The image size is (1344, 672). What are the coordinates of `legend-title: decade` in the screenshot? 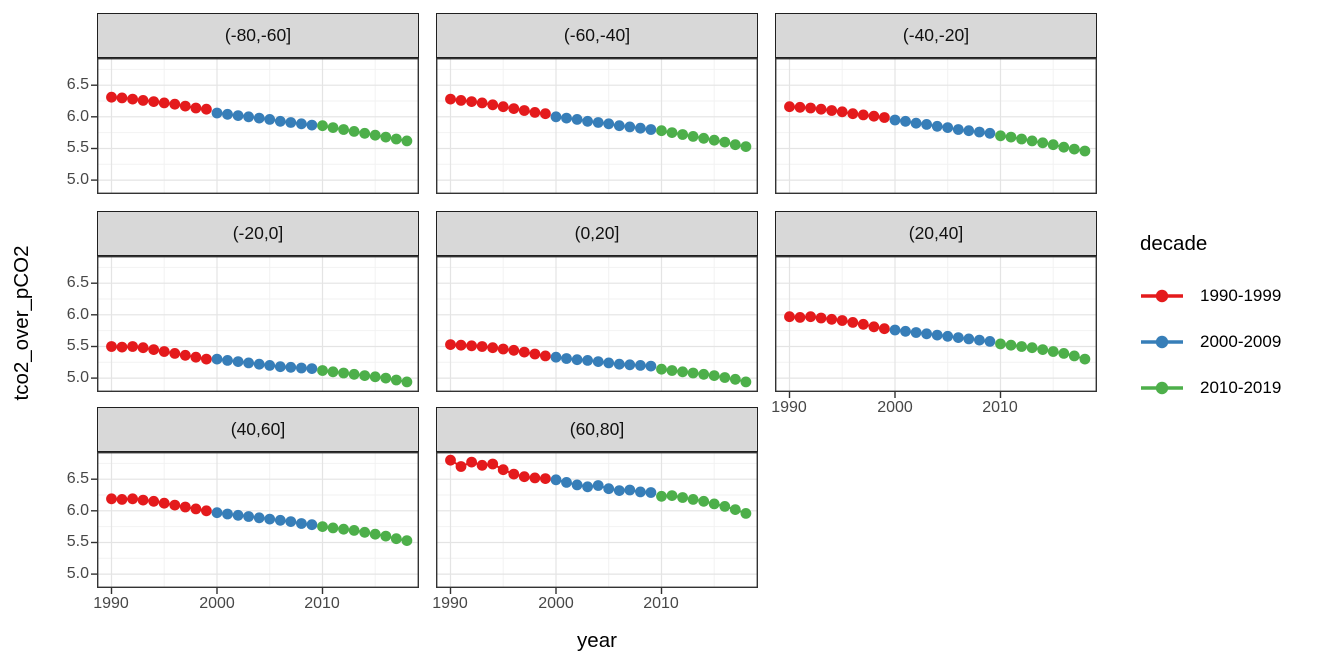 It's located at (1174, 243).